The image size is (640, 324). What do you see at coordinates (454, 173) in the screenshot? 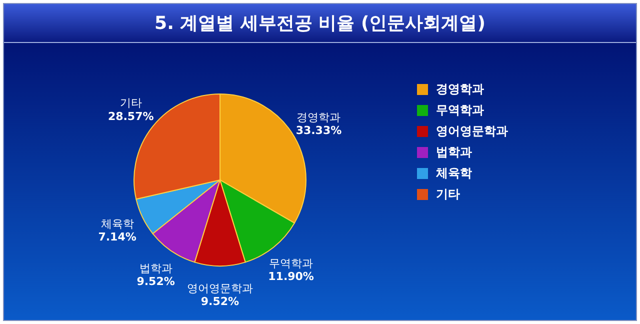
I see `legend-label: 체육학` at bounding box center [454, 173].